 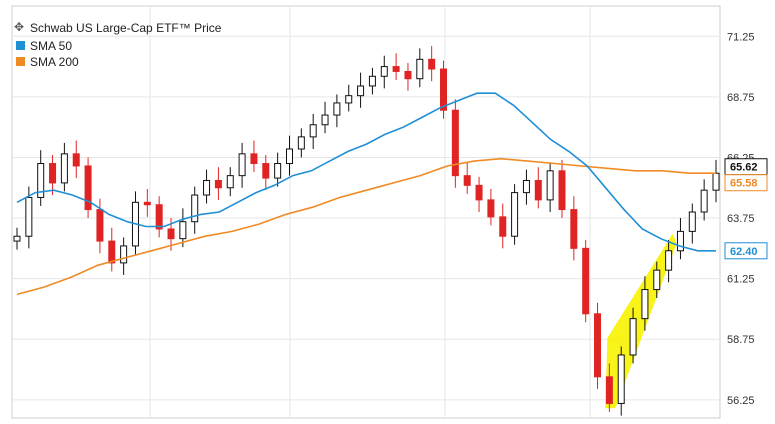 What do you see at coordinates (20, 61) in the screenshot?
I see `sma200-legend-swatch` at bounding box center [20, 61].